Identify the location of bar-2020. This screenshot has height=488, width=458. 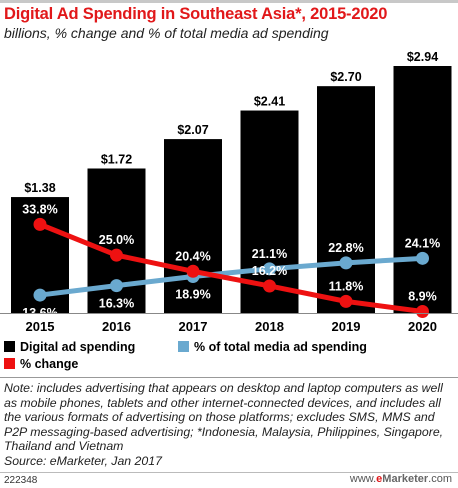
(422, 189).